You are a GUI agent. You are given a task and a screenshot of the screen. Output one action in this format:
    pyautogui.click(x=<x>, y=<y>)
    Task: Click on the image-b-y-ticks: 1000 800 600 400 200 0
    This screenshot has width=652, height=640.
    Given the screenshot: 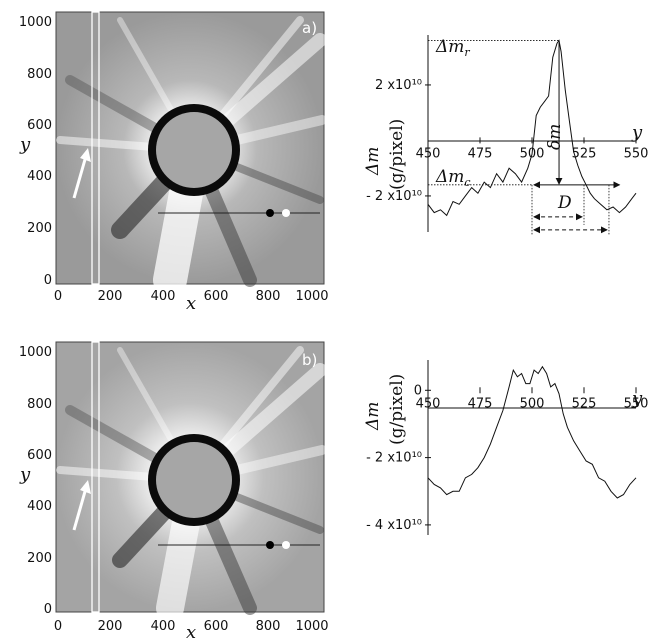 What is the action you would take?
    pyautogui.click(x=35, y=481)
    